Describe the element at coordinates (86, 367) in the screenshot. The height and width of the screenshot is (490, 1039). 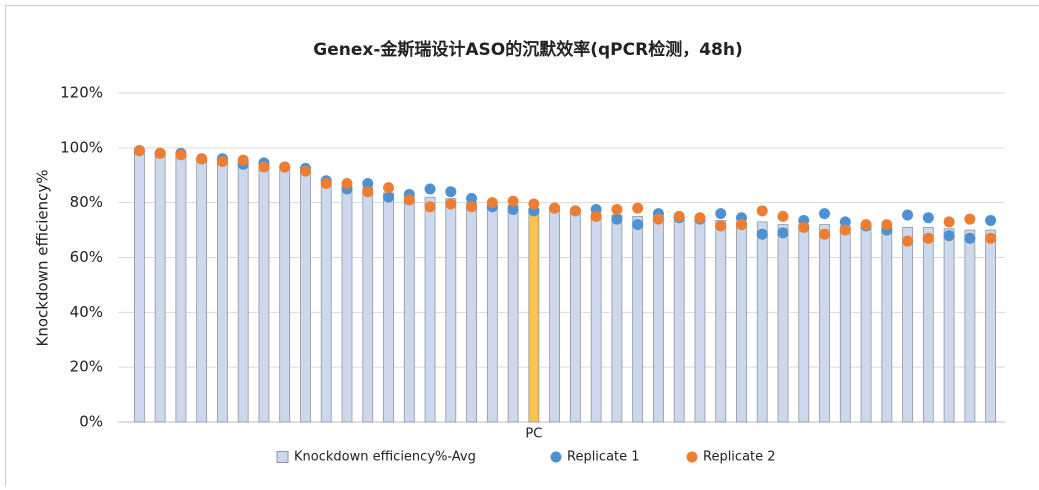
I see `y-tick-label: 20%` at that location.